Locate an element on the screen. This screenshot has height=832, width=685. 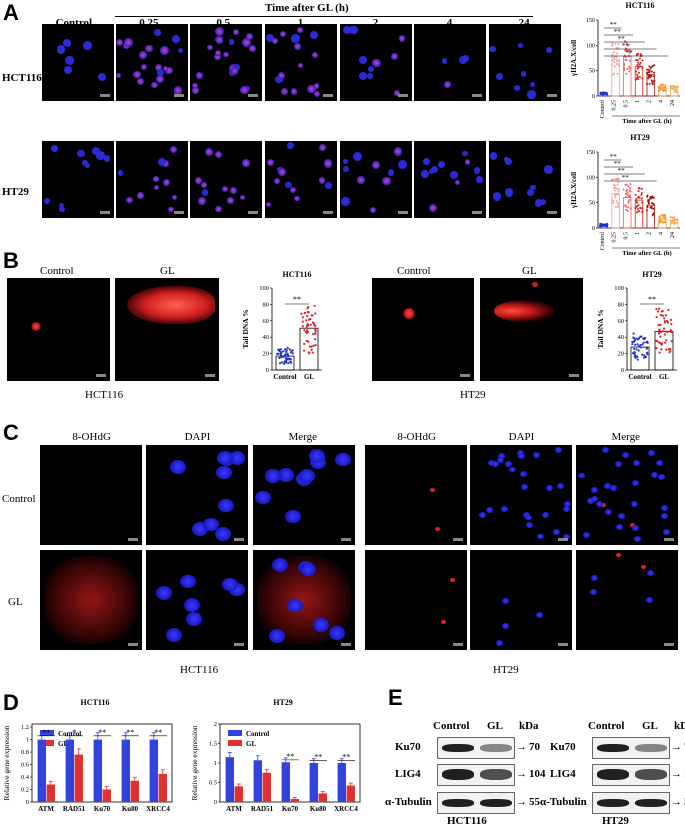
hct-size-2: 55 is located at coordinates (534, 802).